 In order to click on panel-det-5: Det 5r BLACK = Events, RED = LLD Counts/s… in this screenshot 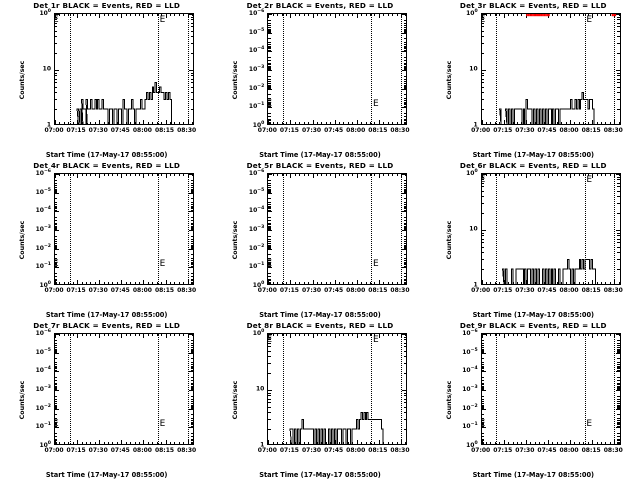, I will do `click(319, 240)`.